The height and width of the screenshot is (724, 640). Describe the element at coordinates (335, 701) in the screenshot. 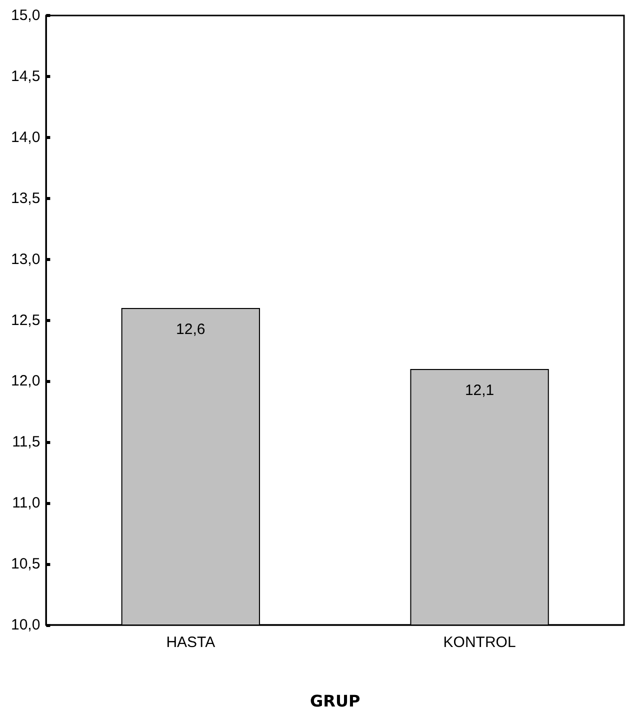

I see `x-axis-title: GRUP` at that location.